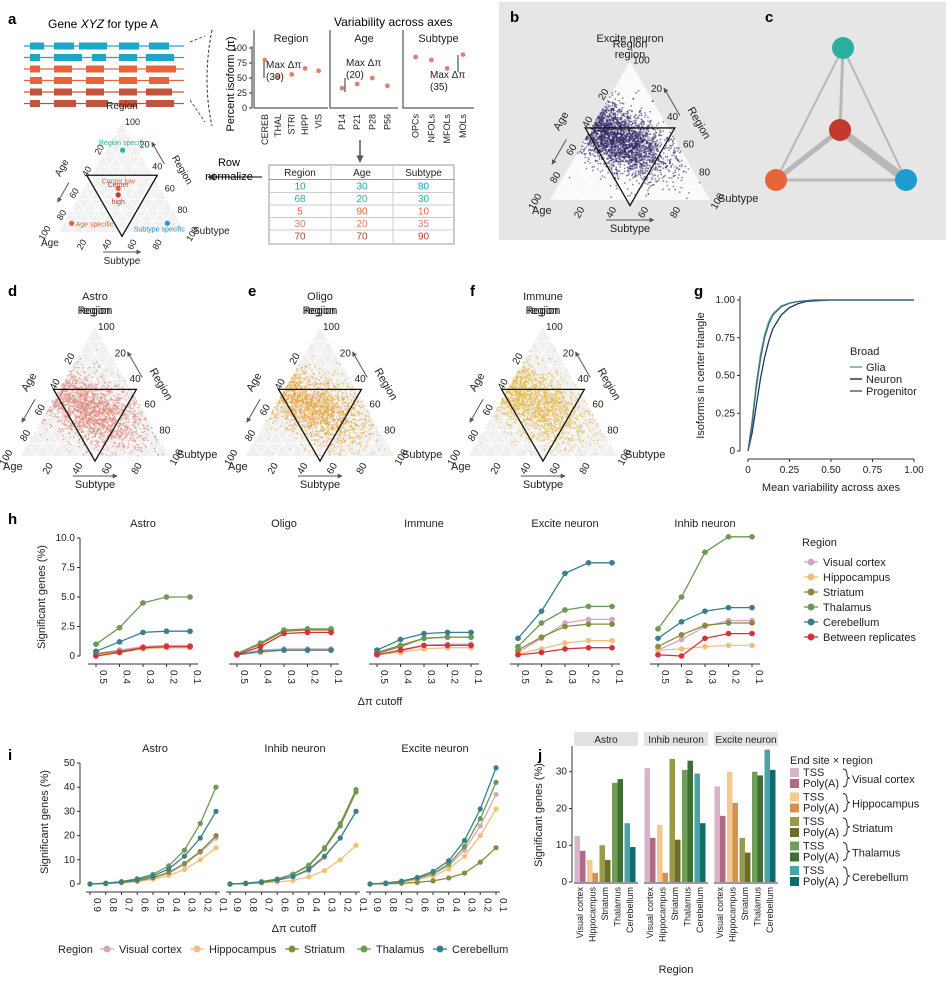  I want to click on panel-label-c: c, so click(769, 17).